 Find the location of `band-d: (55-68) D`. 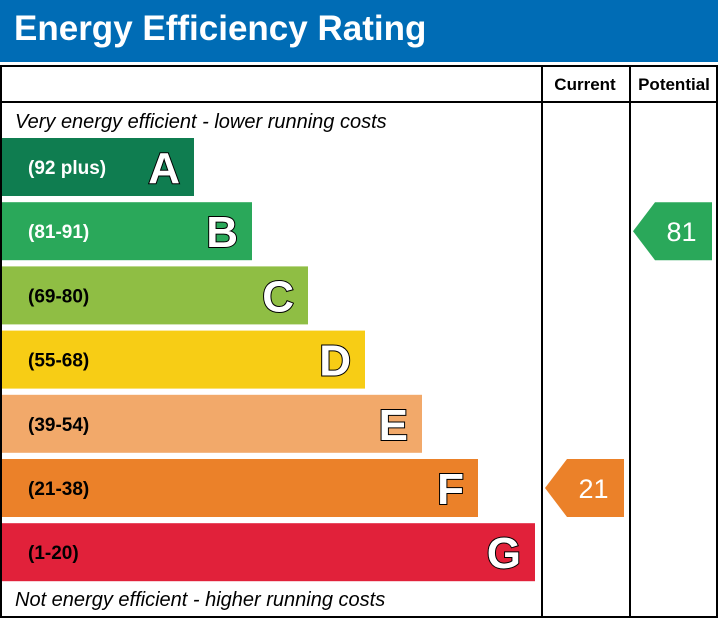

band-d: (55-68) D is located at coordinates (183, 359).